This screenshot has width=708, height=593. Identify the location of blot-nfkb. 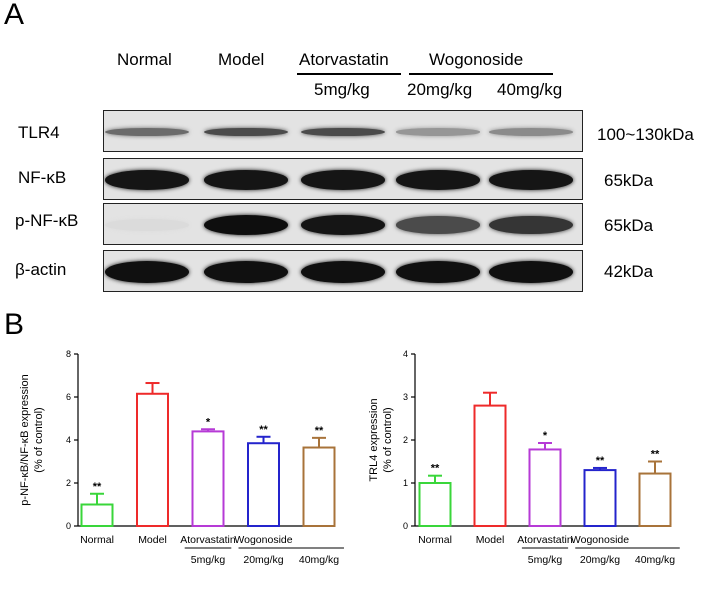
(343, 179).